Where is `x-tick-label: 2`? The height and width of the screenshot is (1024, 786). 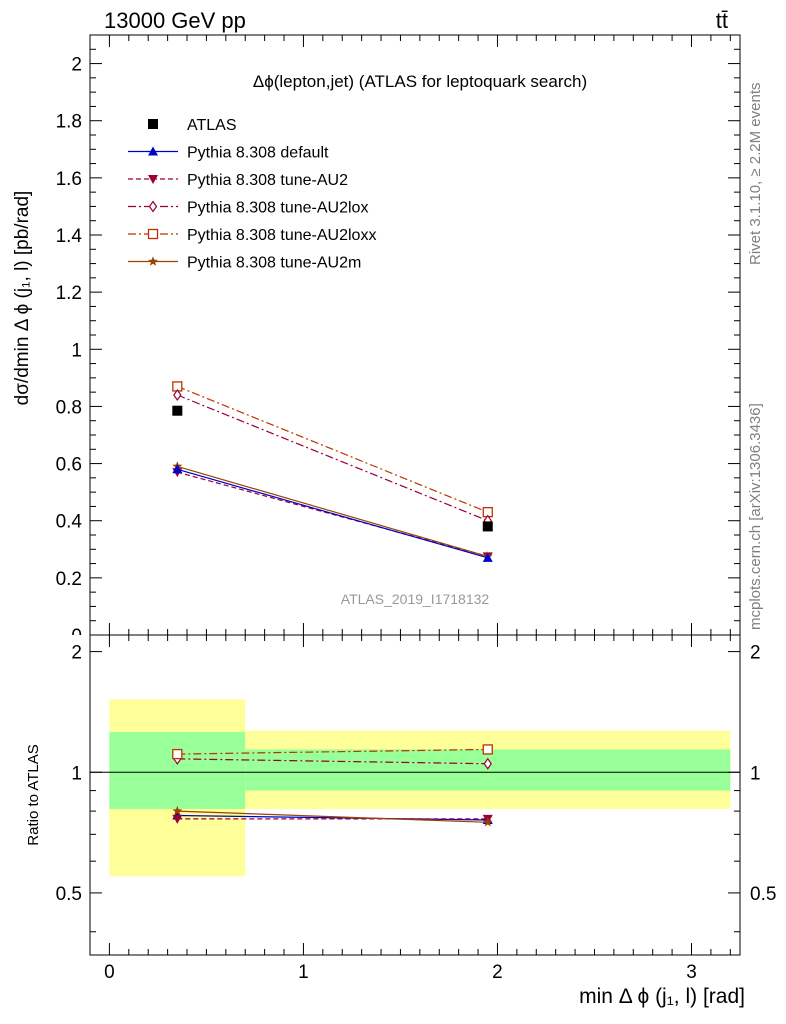 x-tick-label: 2 is located at coordinates (497, 972).